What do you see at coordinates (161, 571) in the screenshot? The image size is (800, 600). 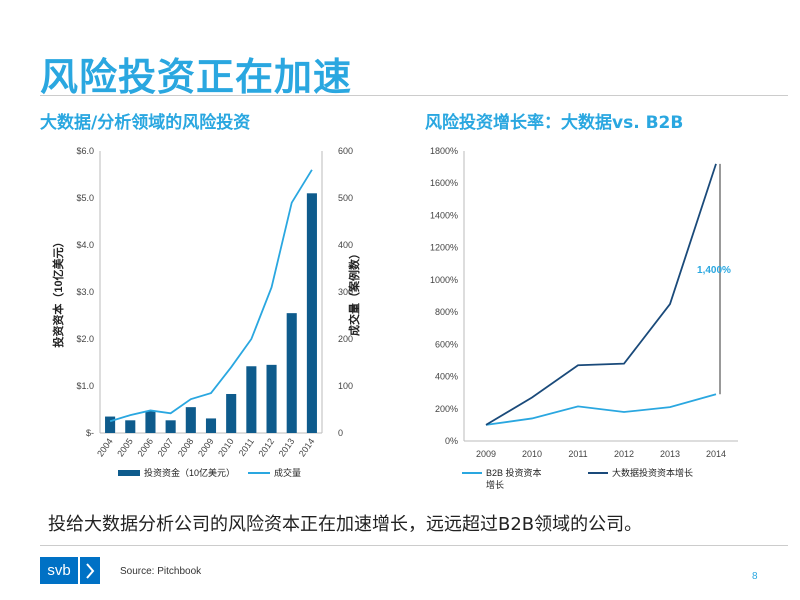 I see `source-note: Source: Pitchbook` at bounding box center [161, 571].